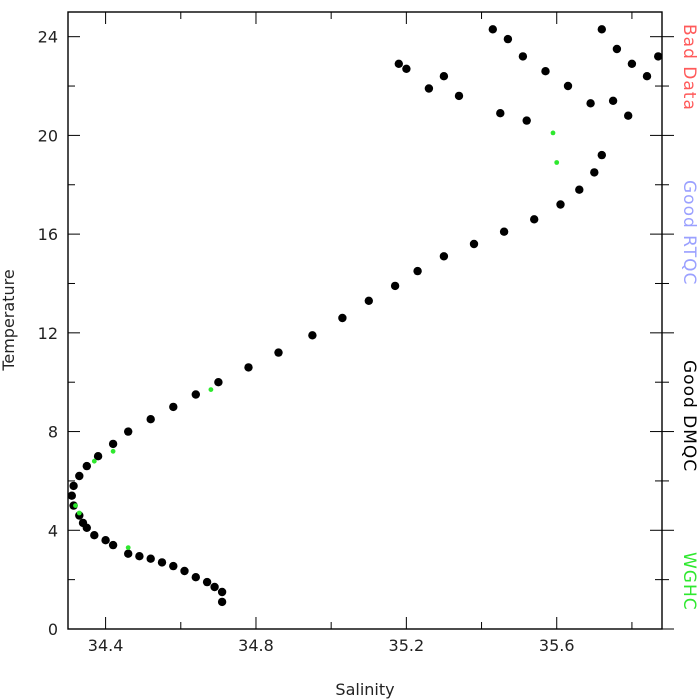 This screenshot has width=700, height=700. Describe the element at coordinates (106, 645) in the screenshot. I see `x-tick-label: 34.4` at that location.